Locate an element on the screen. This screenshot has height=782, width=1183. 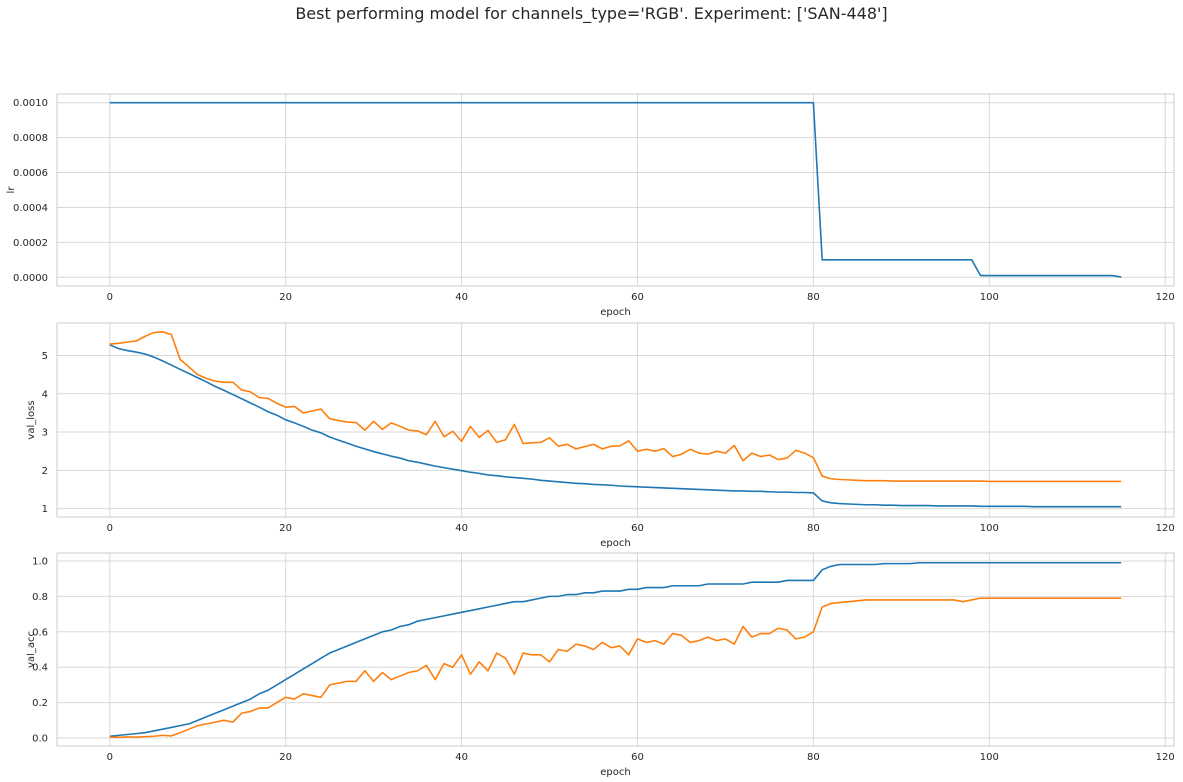
chart-2-y-tick-label-5: 1.0 is located at coordinates (40, 561).